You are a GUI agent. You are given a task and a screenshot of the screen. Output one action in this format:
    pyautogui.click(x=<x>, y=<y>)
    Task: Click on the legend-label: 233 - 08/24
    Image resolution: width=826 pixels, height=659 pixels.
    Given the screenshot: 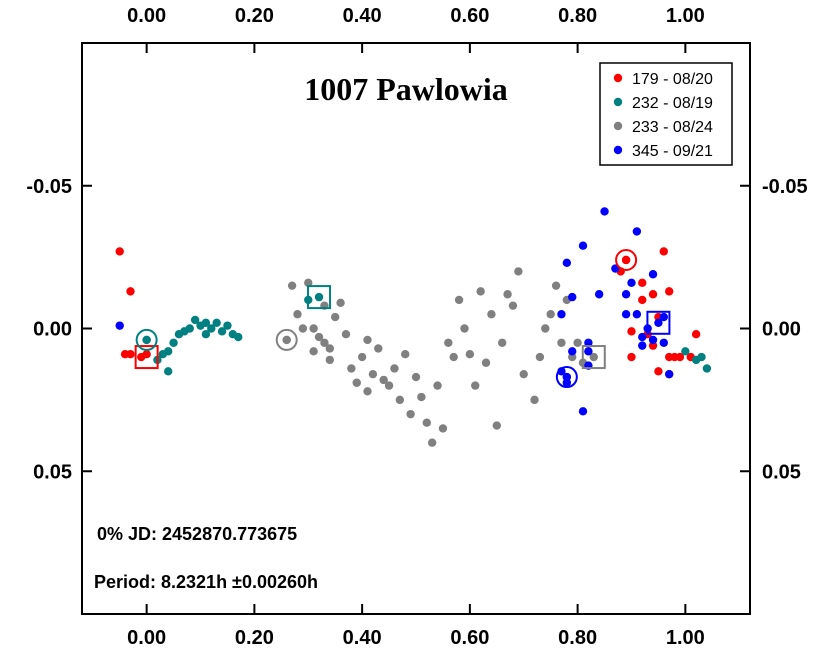 What is the action you would take?
    pyautogui.click(x=672, y=127)
    